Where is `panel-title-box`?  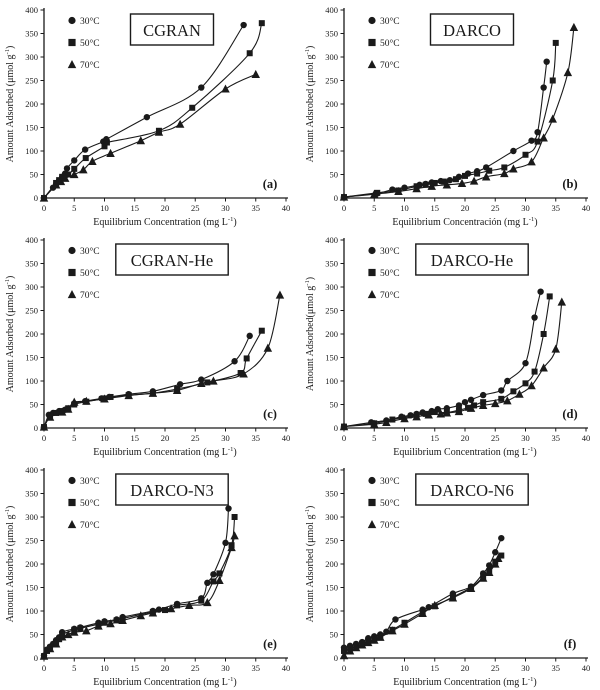
panel-title-box is located at coordinates (172, 259).